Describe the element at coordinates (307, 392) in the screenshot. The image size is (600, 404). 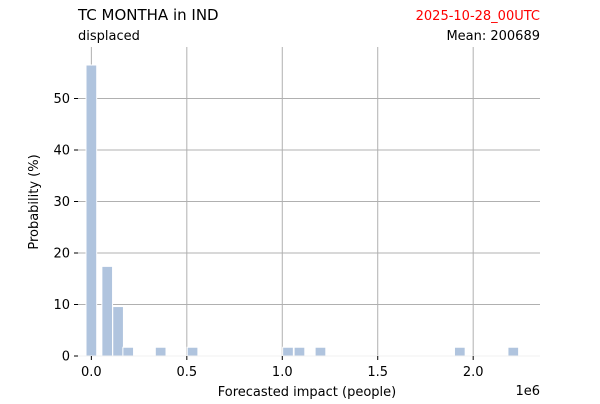
I see `x-axis-label: Forecasted impact (people)` at that location.